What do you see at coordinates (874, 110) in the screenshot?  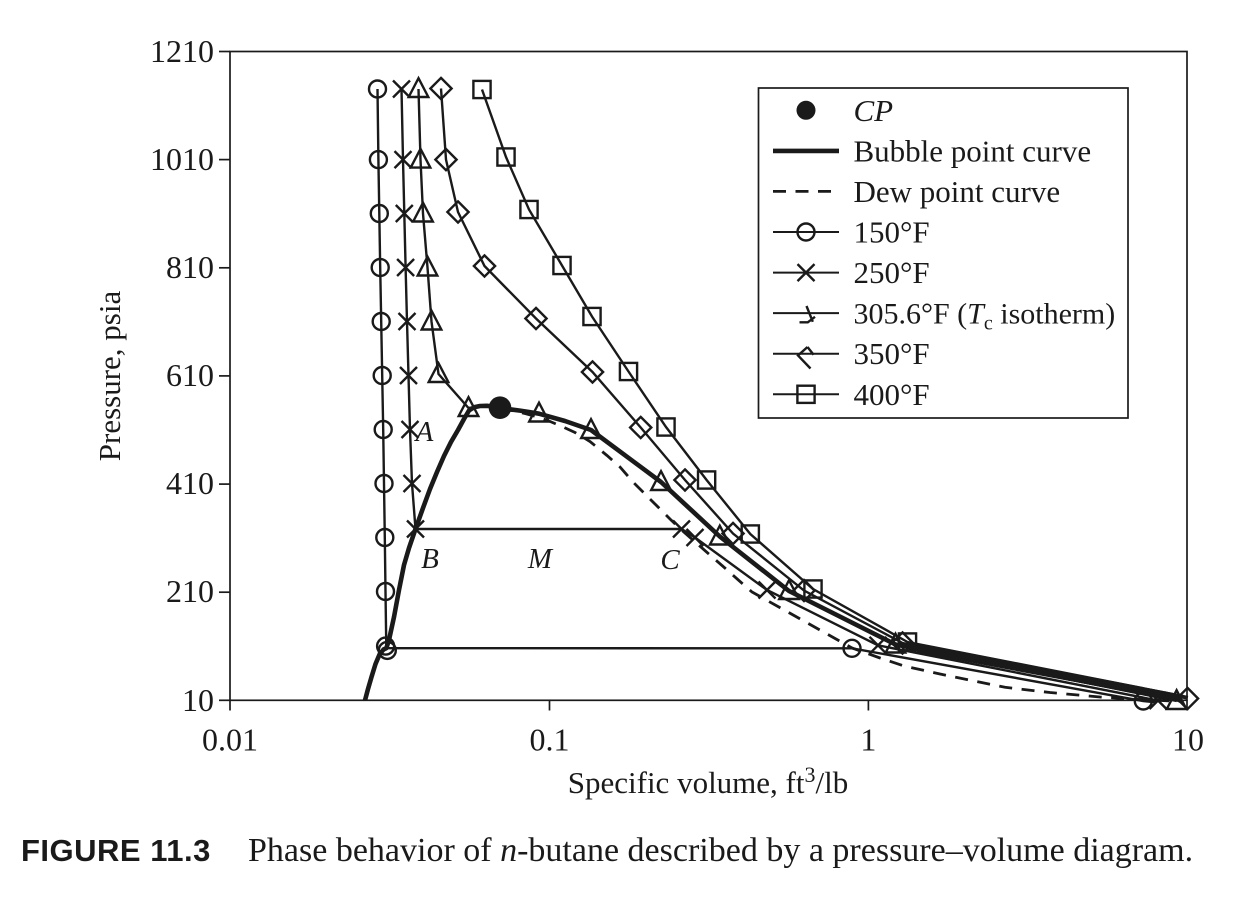 I see `svg-text: CP` at bounding box center [874, 110].